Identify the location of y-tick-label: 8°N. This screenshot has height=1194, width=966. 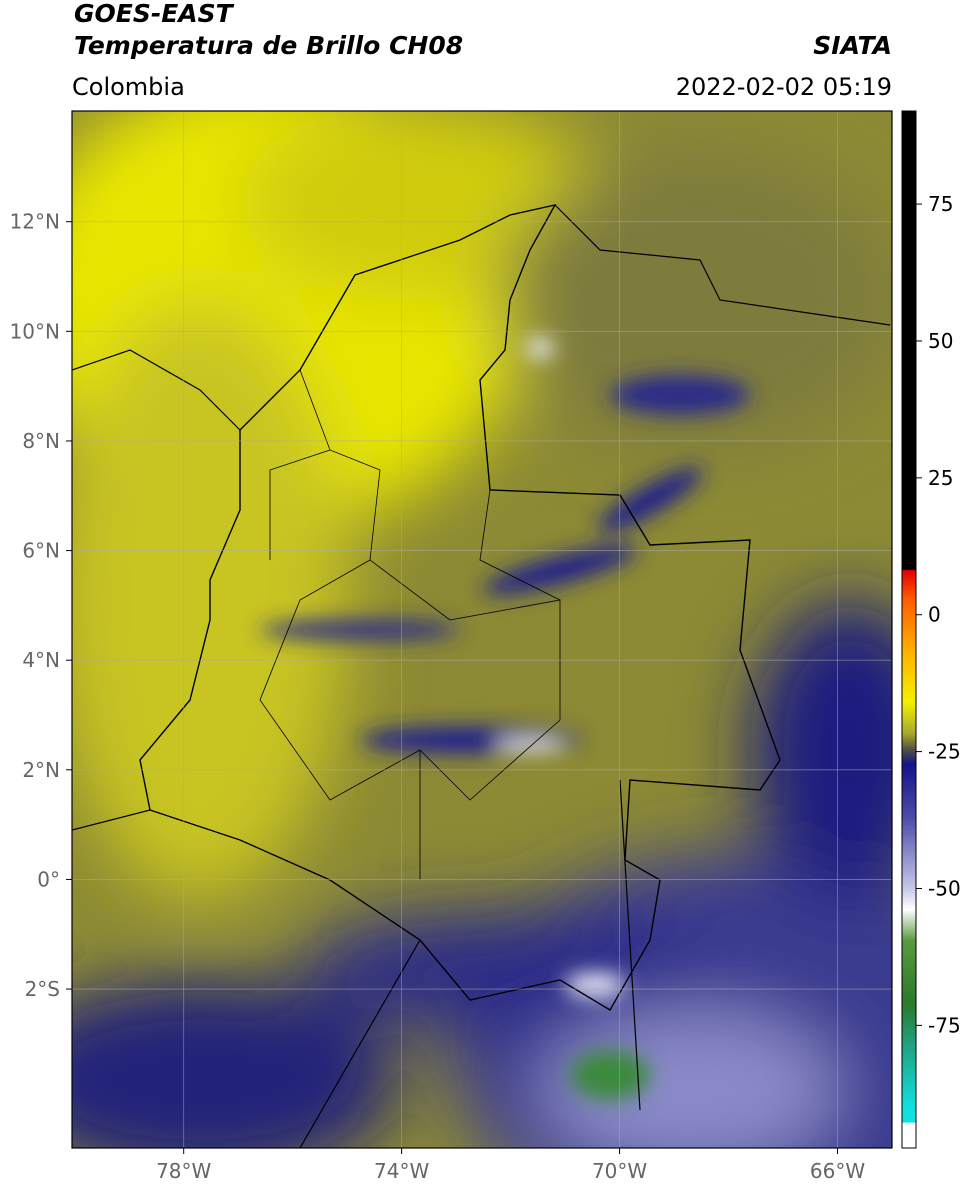
(41, 441).